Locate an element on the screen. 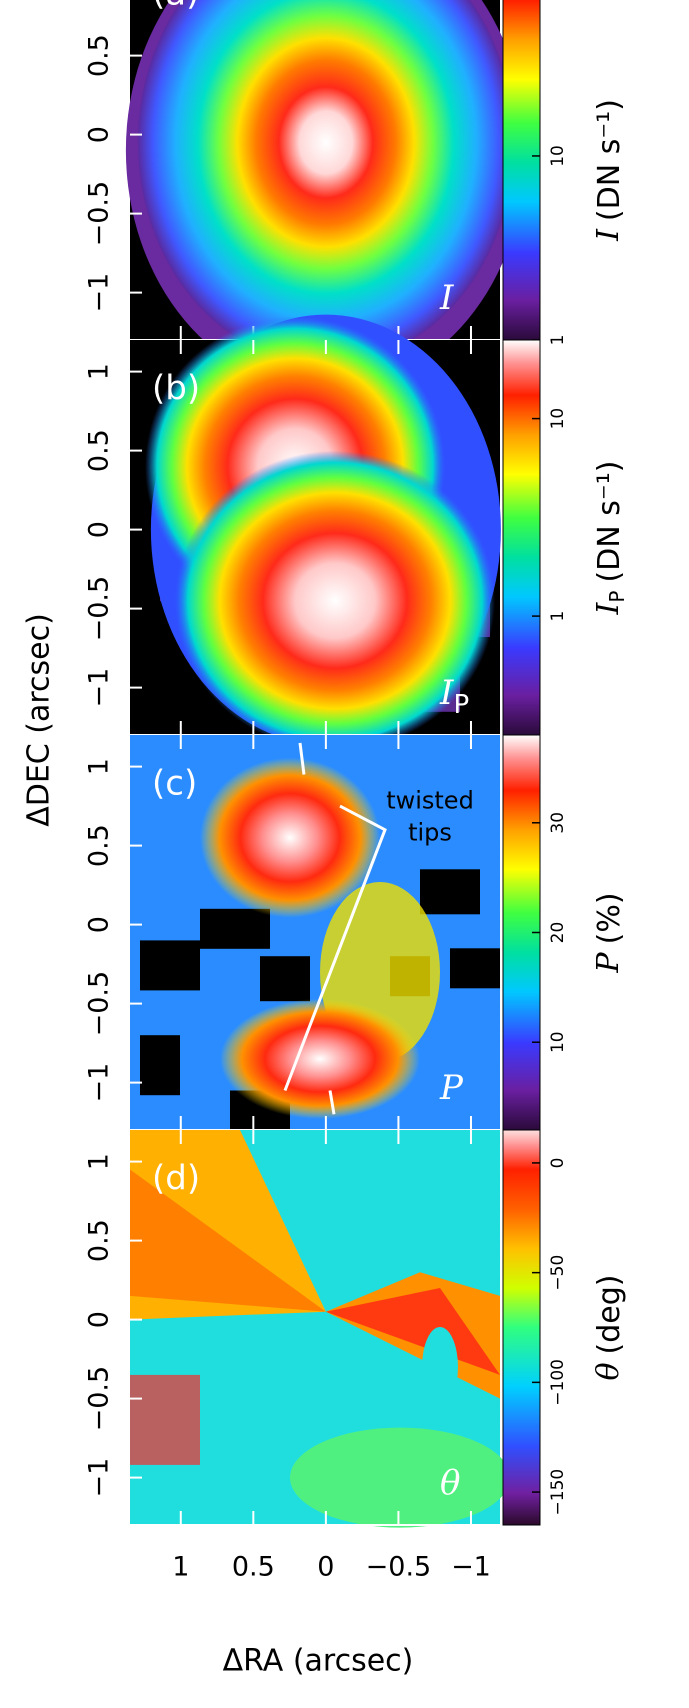 This screenshot has width=689, height=1708. annotation-symbol: P is located at coordinates (451, 1088).